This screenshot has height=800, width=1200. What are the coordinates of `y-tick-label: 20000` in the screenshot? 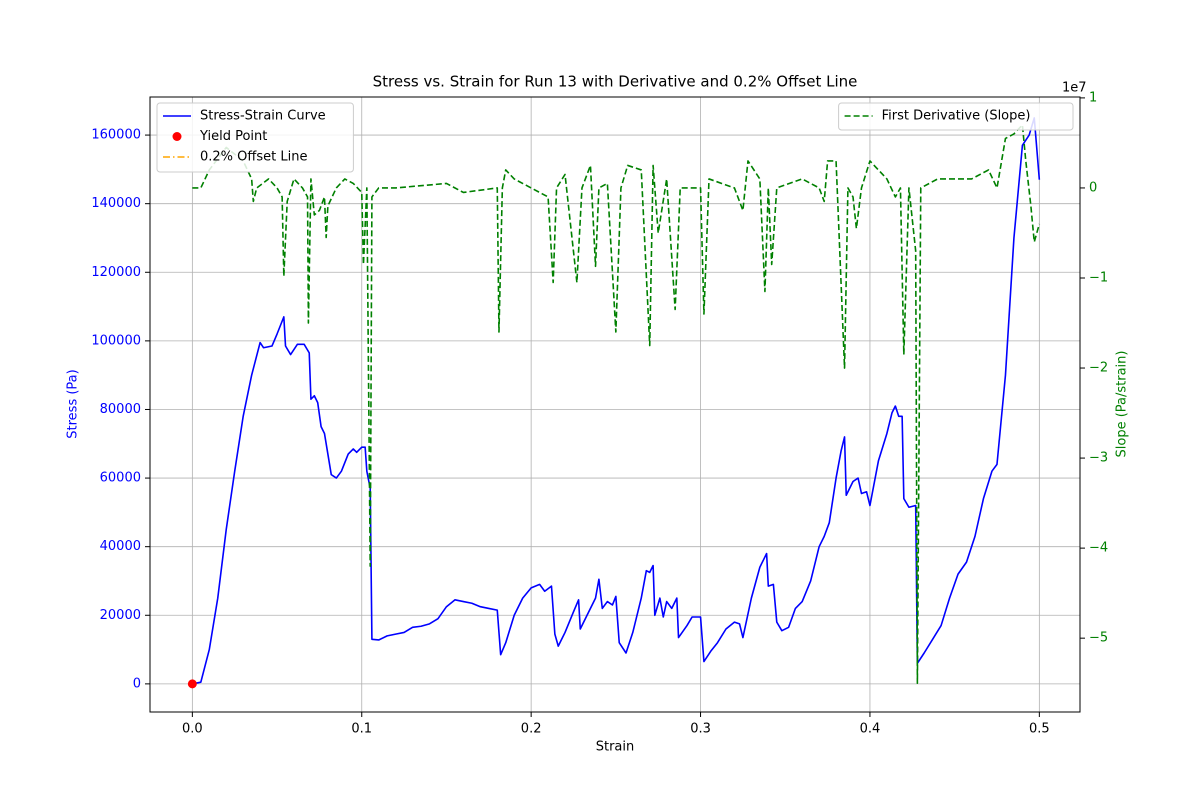 It's located at (120, 615).